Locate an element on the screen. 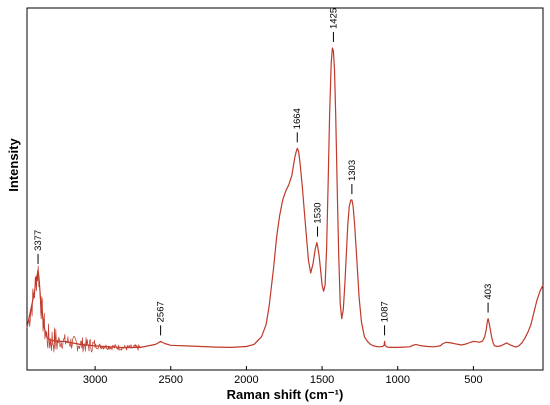 The image size is (550, 405). x-tick-label: 500 is located at coordinates (473, 380).